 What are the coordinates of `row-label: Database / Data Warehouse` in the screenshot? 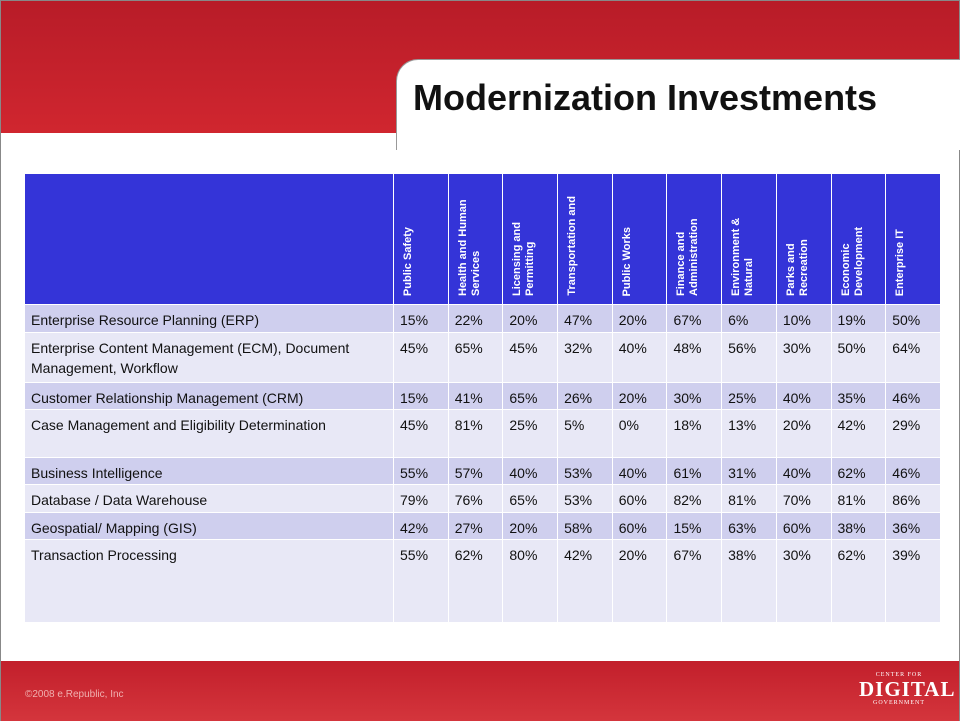 It's located at (209, 498).